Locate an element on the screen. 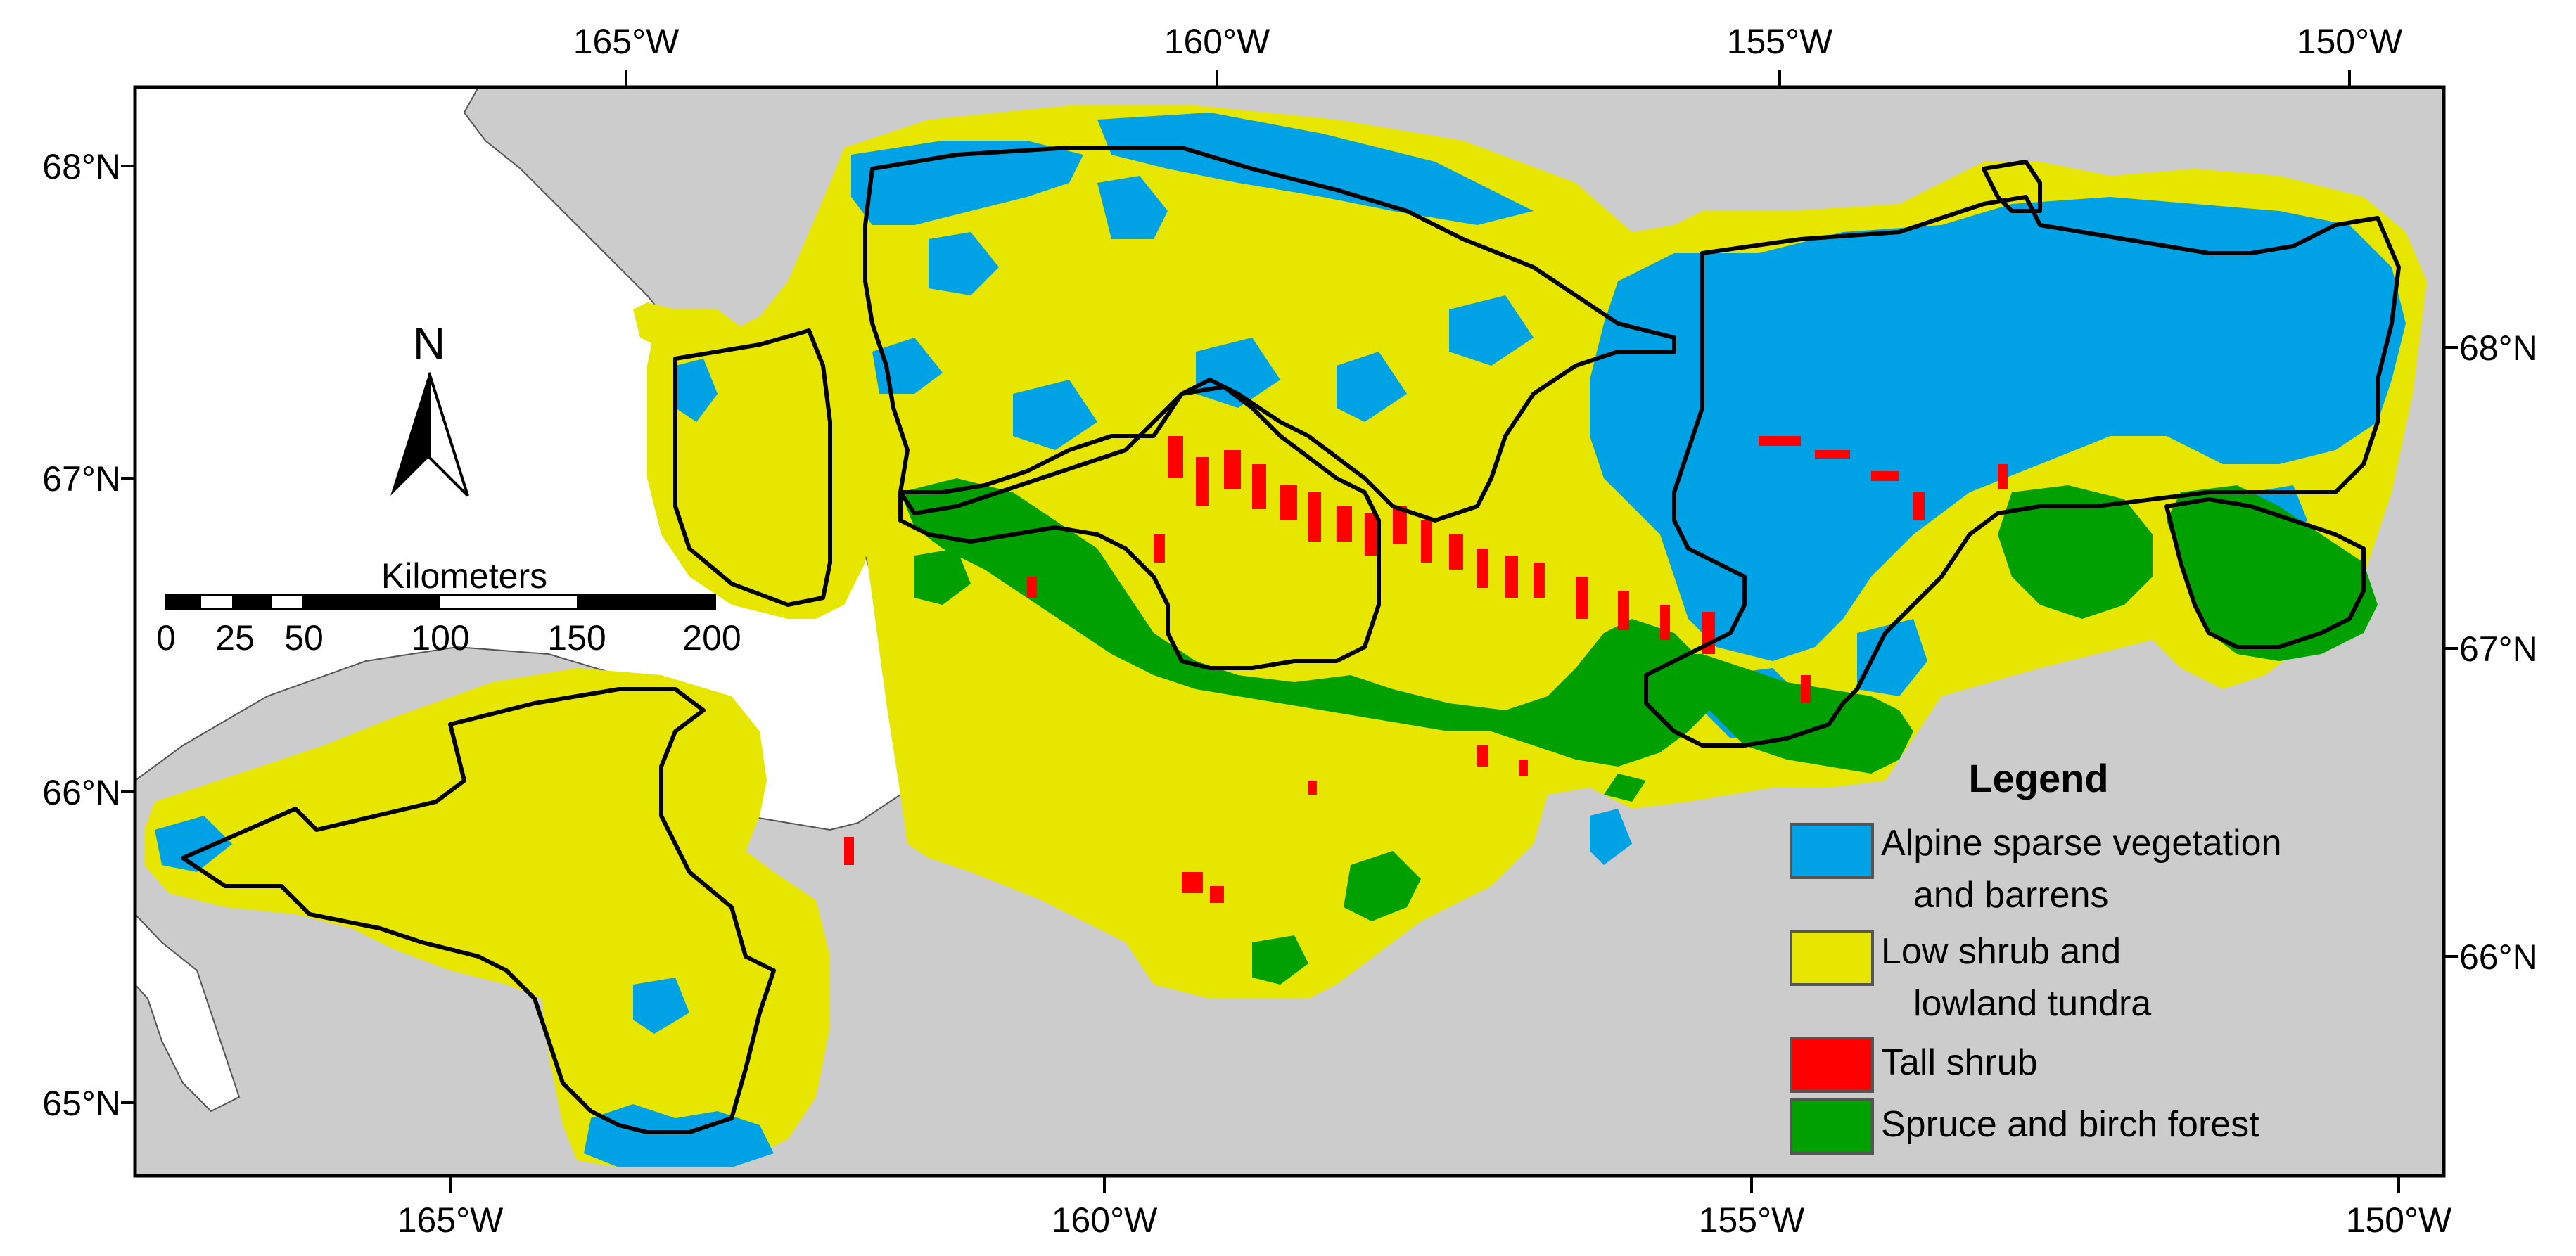  top-lon-label: 155°W is located at coordinates (1780, 41).